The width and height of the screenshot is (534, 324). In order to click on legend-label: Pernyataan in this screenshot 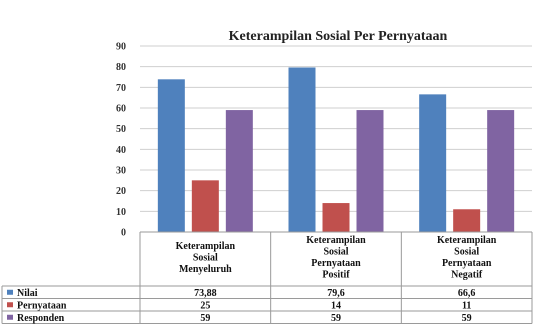, I will do `click(42, 305)`.